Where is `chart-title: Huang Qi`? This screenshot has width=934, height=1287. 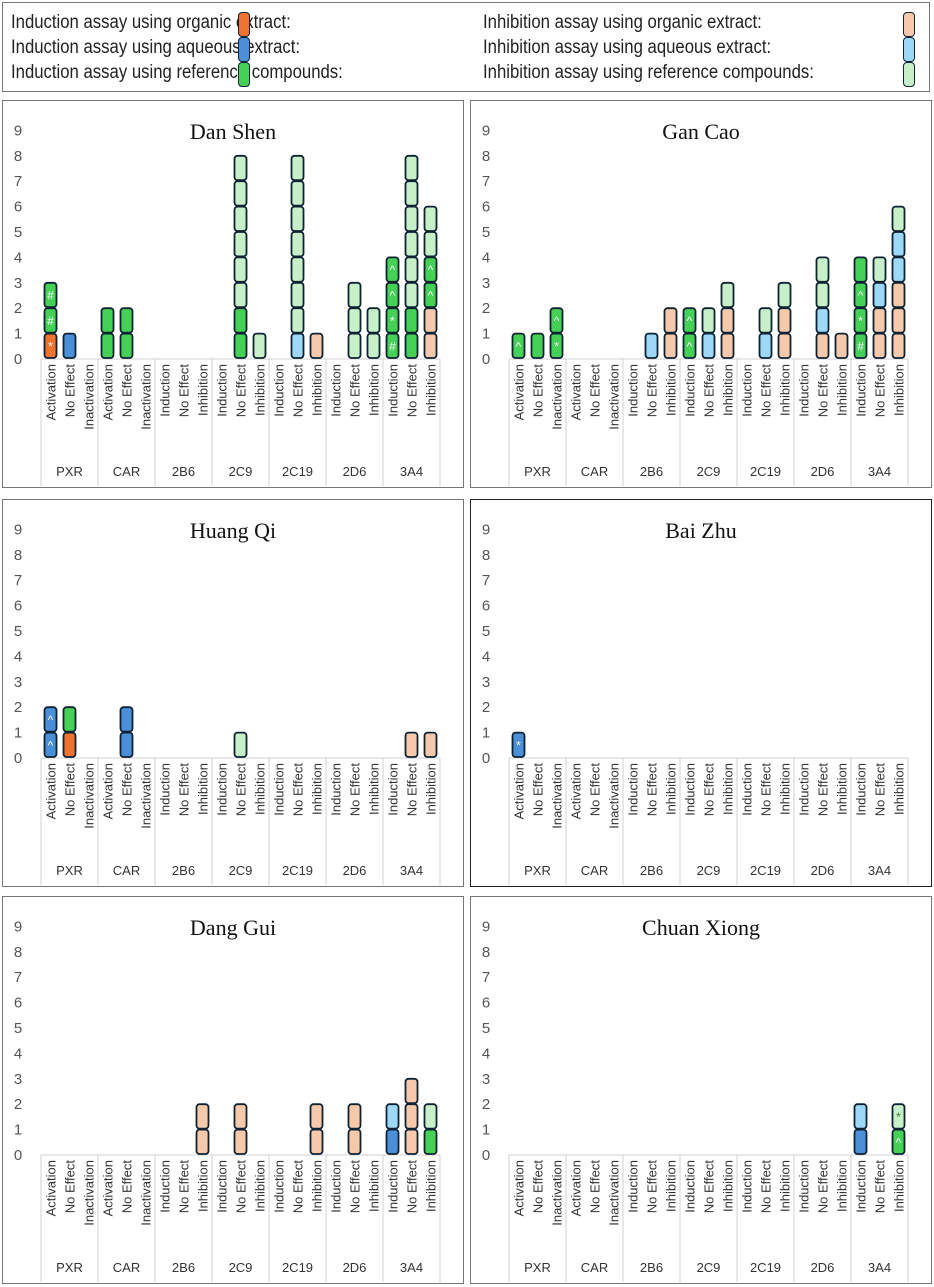
chart-title: Huang Qi is located at coordinates (233, 530).